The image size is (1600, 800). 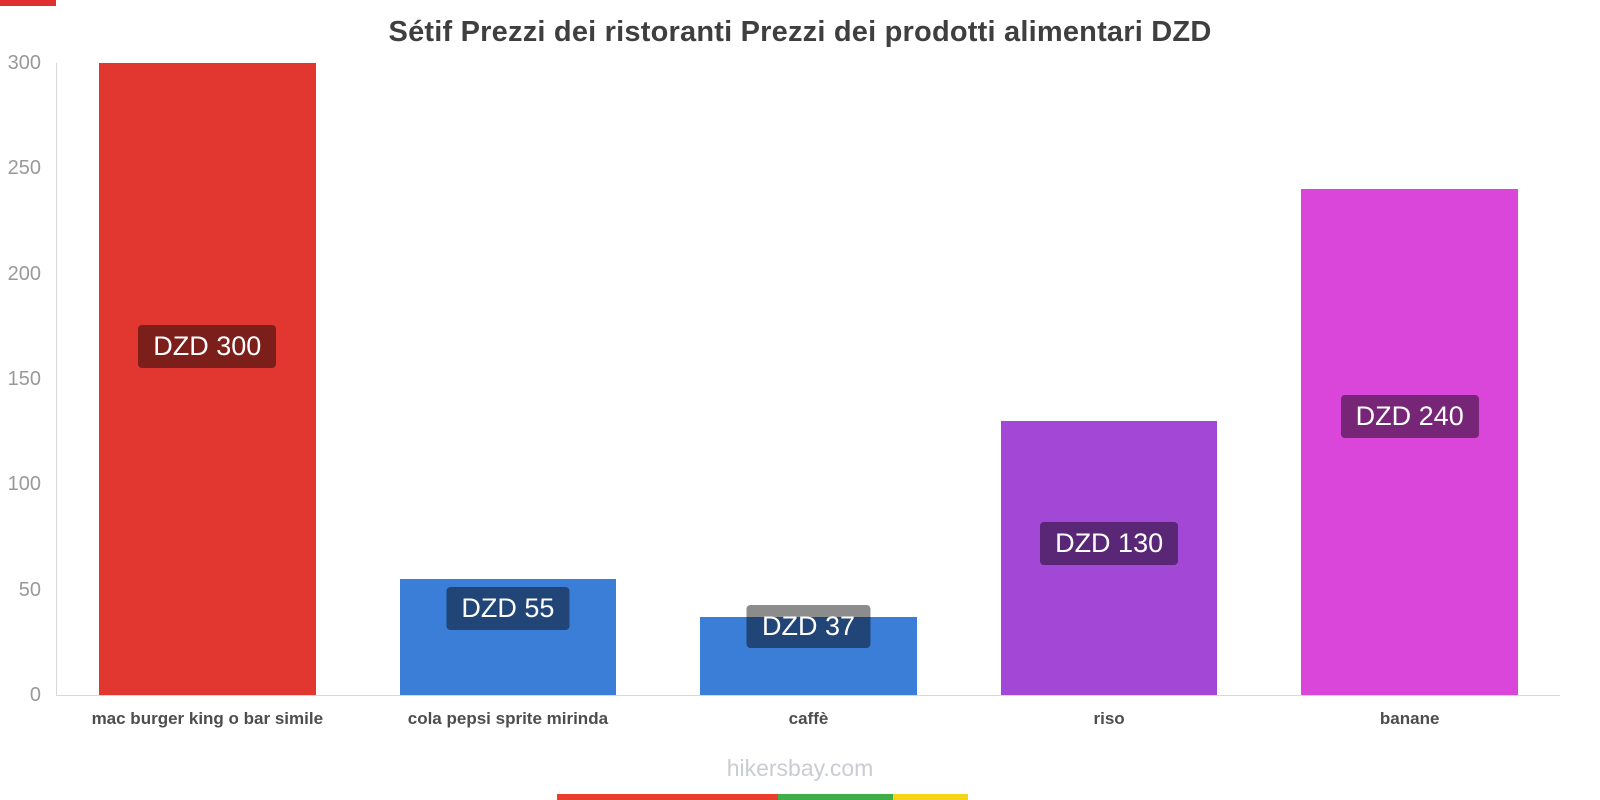 What do you see at coordinates (24, 273) in the screenshot?
I see `y-axis-tick-label: 200` at bounding box center [24, 273].